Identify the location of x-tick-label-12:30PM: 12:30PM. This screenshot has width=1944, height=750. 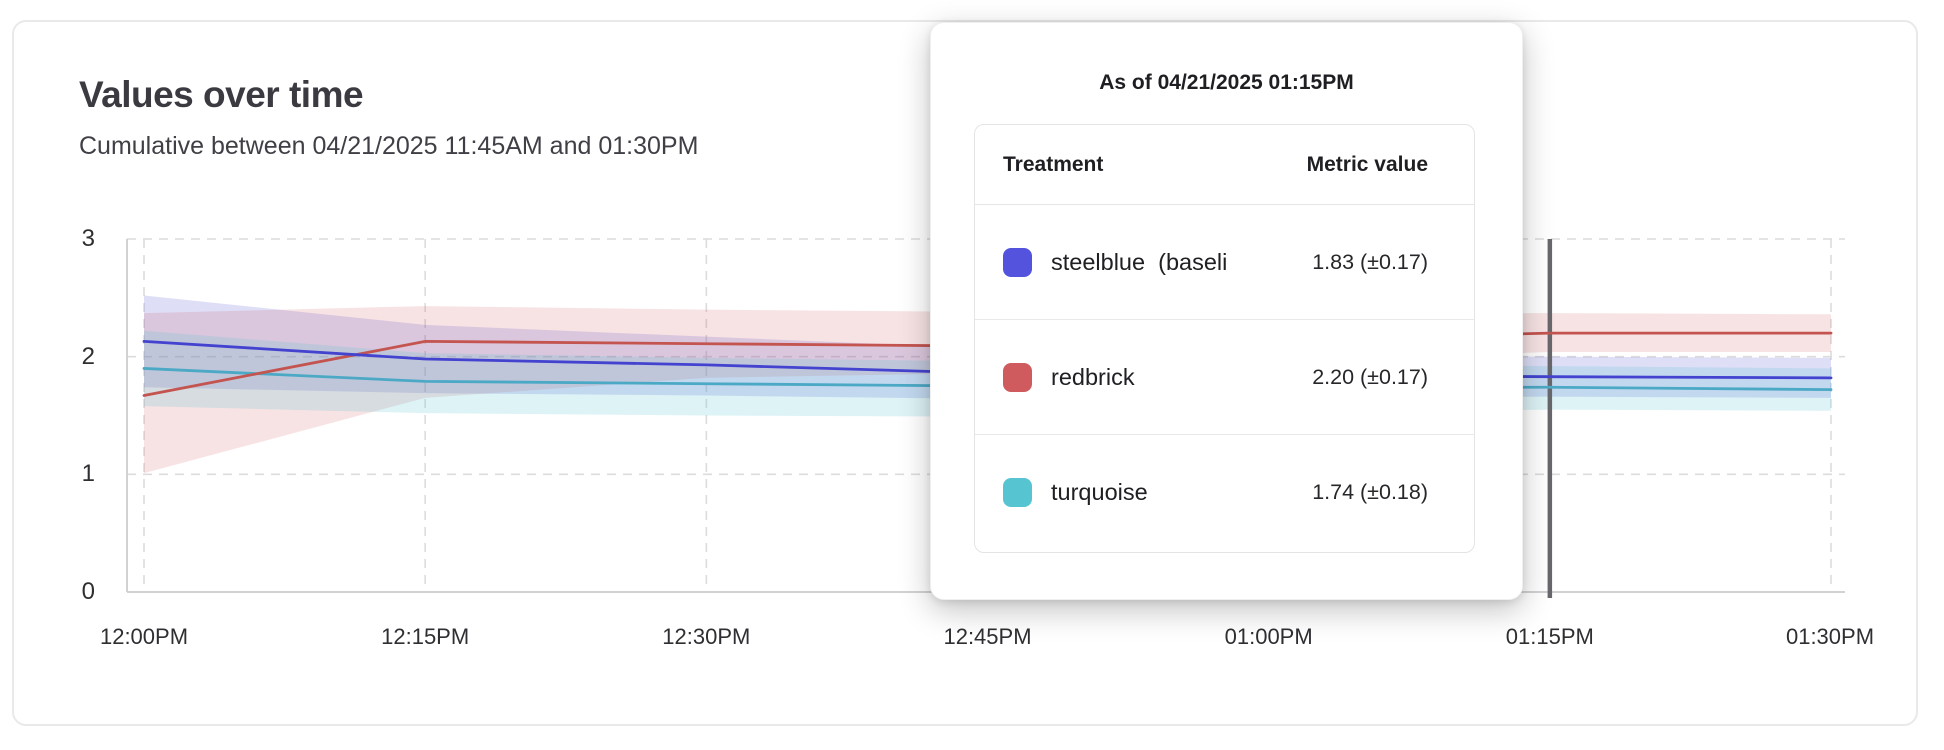
(706, 636).